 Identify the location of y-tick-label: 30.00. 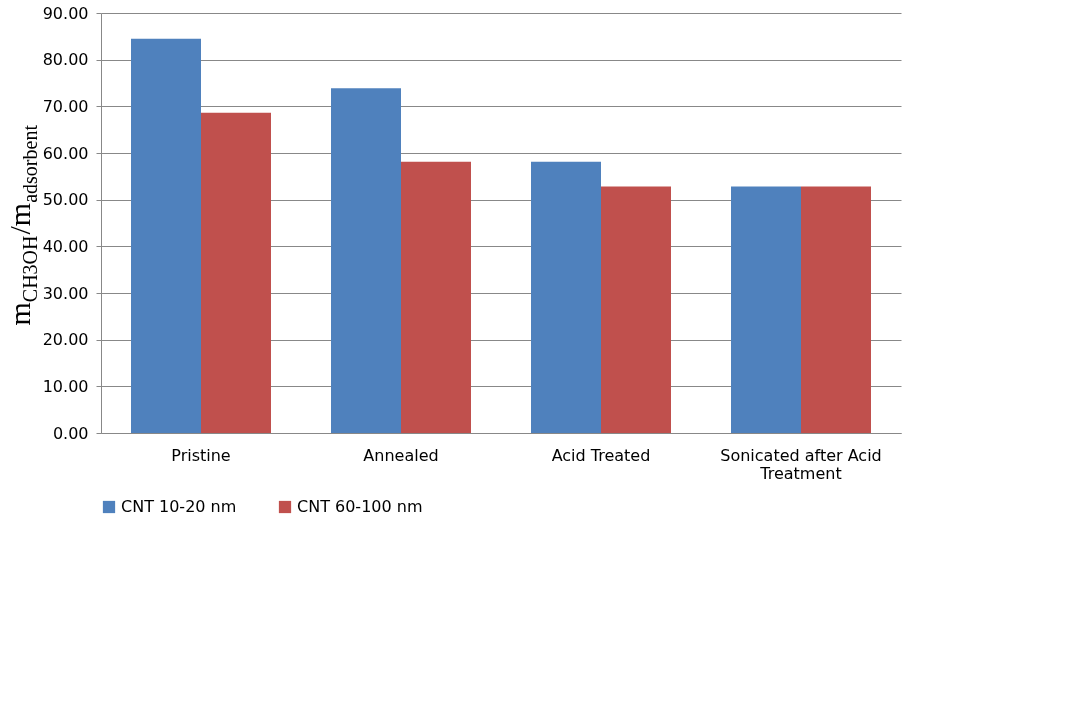
(65, 293).